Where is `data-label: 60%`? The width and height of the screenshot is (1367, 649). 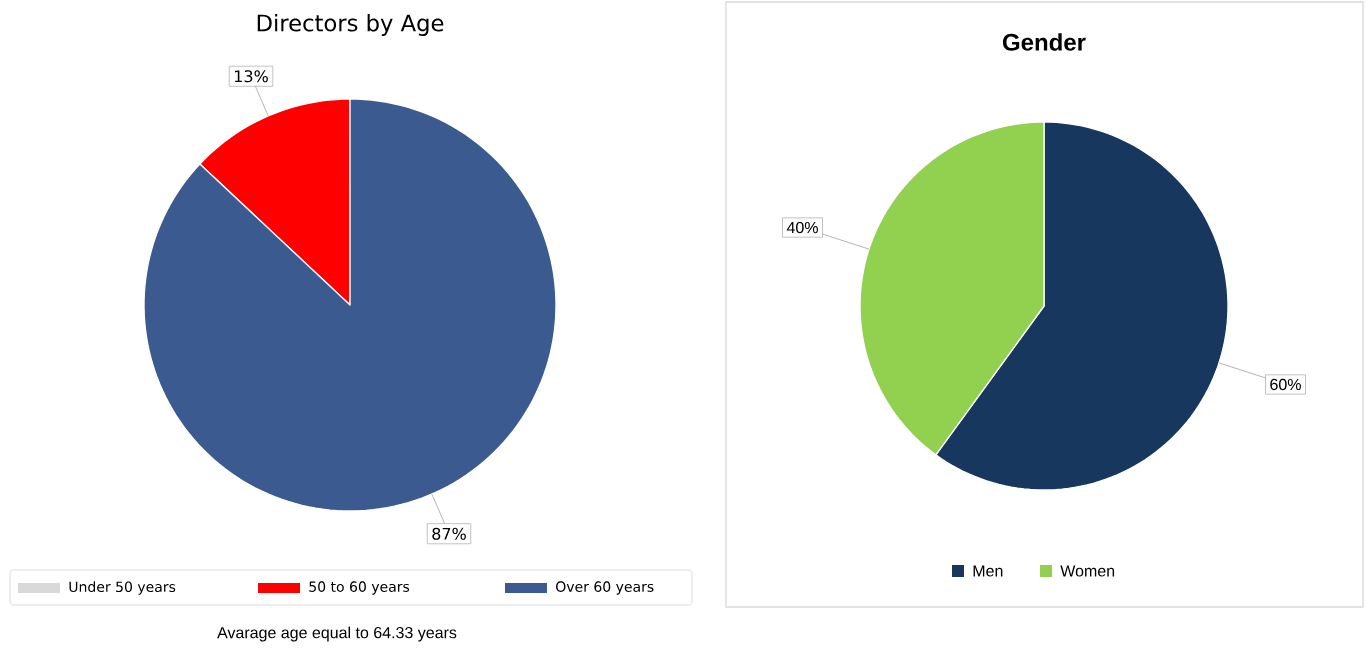
data-label: 60% is located at coordinates (1285, 384).